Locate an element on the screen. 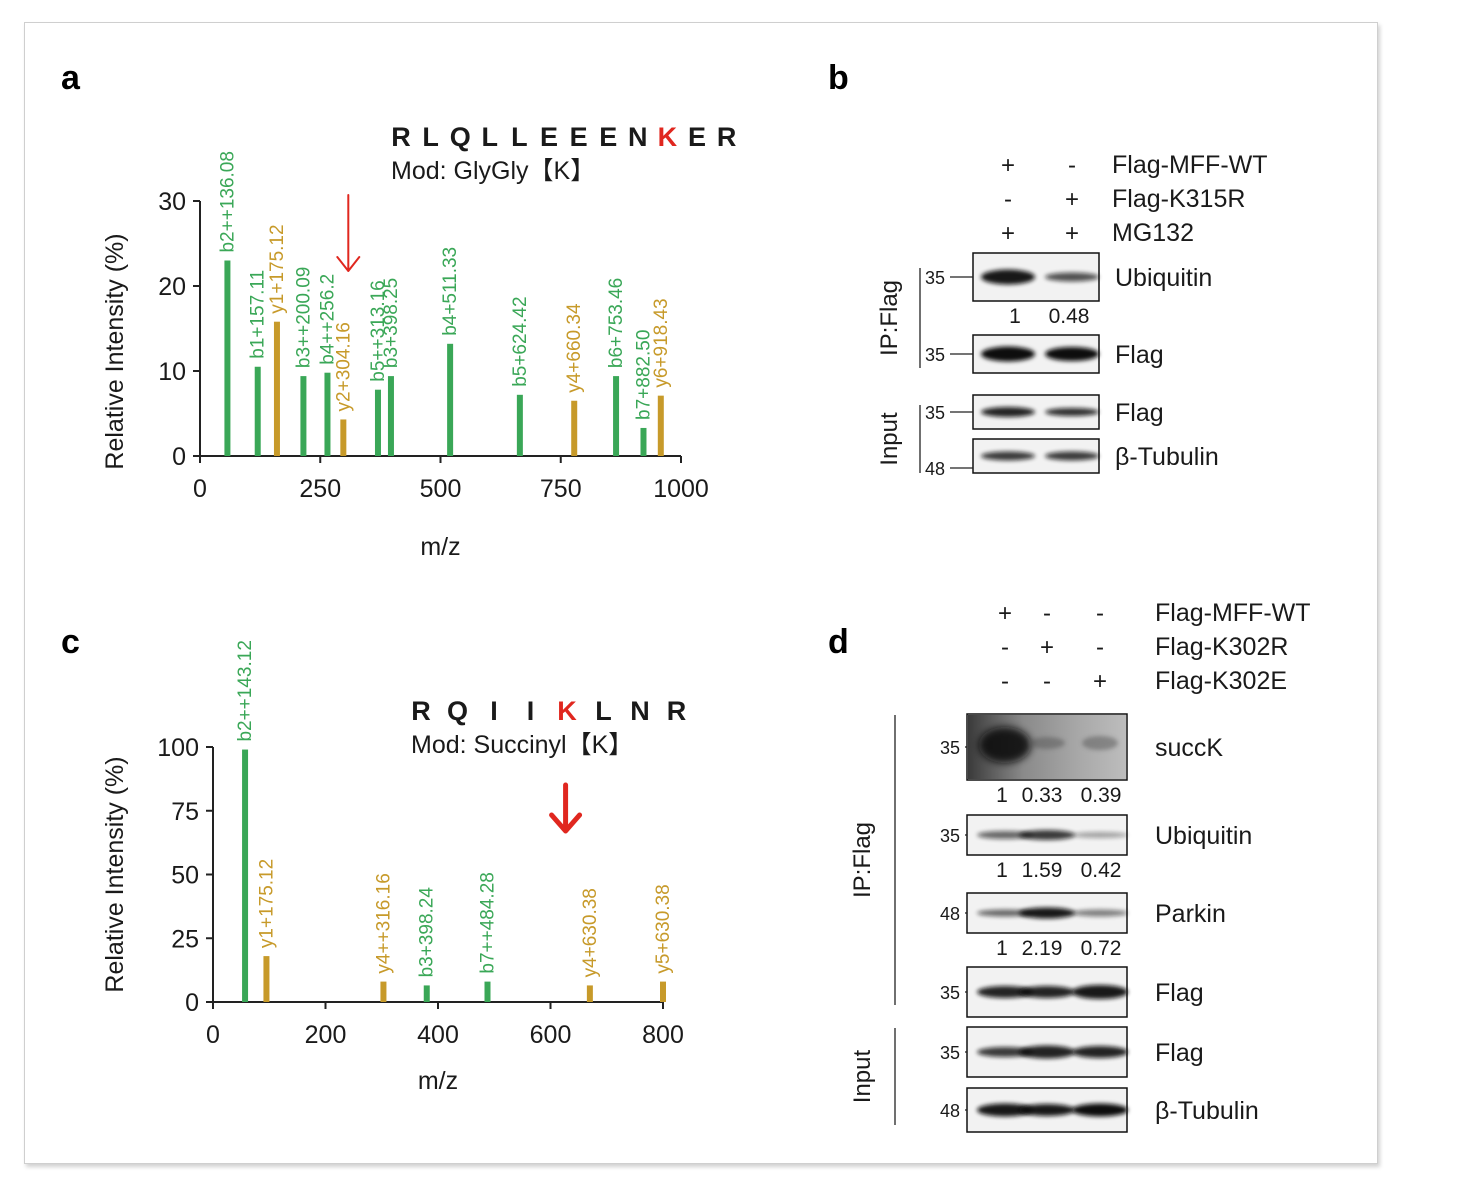 This screenshot has width=1478, height=1194. quantification-value: 0.33 is located at coordinates (1042, 795).